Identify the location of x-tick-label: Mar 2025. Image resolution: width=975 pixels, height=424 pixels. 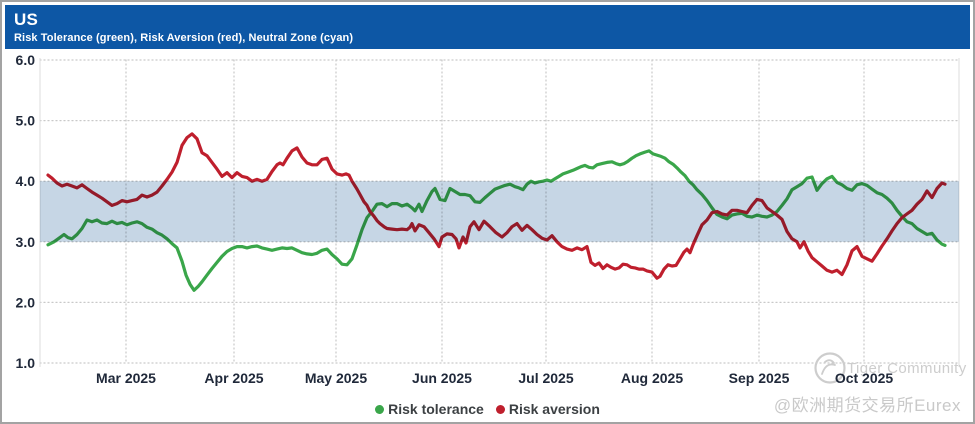
(126, 378).